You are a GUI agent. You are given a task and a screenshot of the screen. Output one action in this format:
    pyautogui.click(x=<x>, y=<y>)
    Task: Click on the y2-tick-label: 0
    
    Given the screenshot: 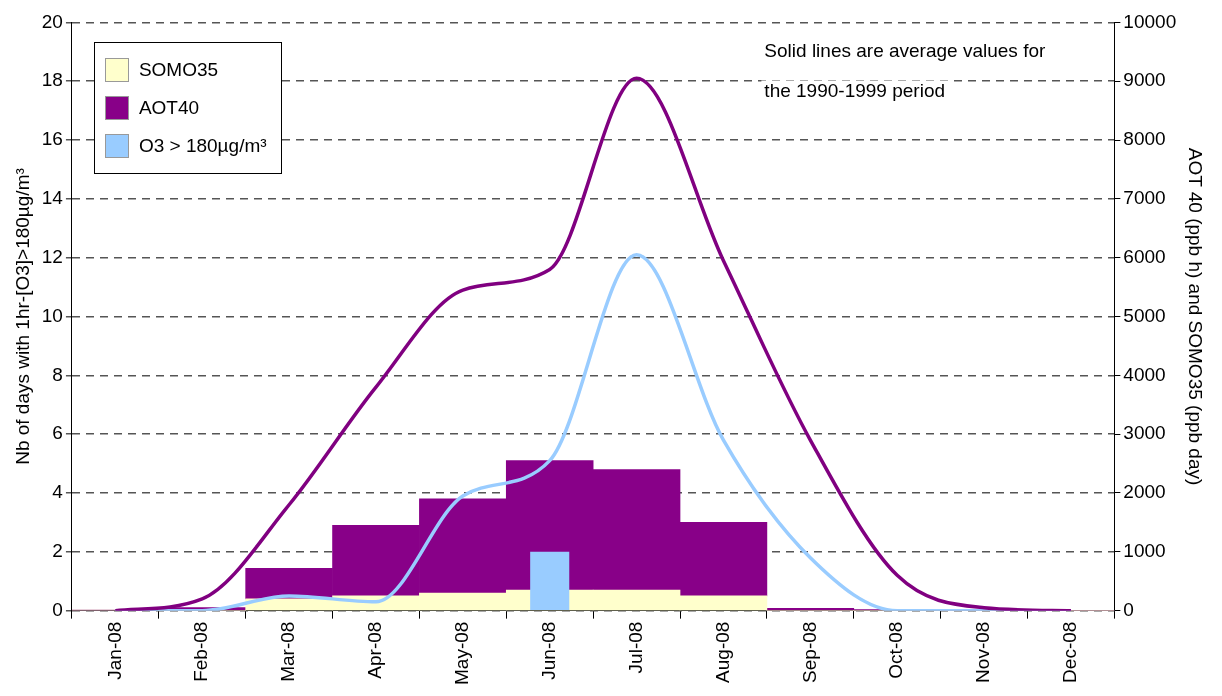 What is the action you would take?
    pyautogui.click(x=1128, y=609)
    